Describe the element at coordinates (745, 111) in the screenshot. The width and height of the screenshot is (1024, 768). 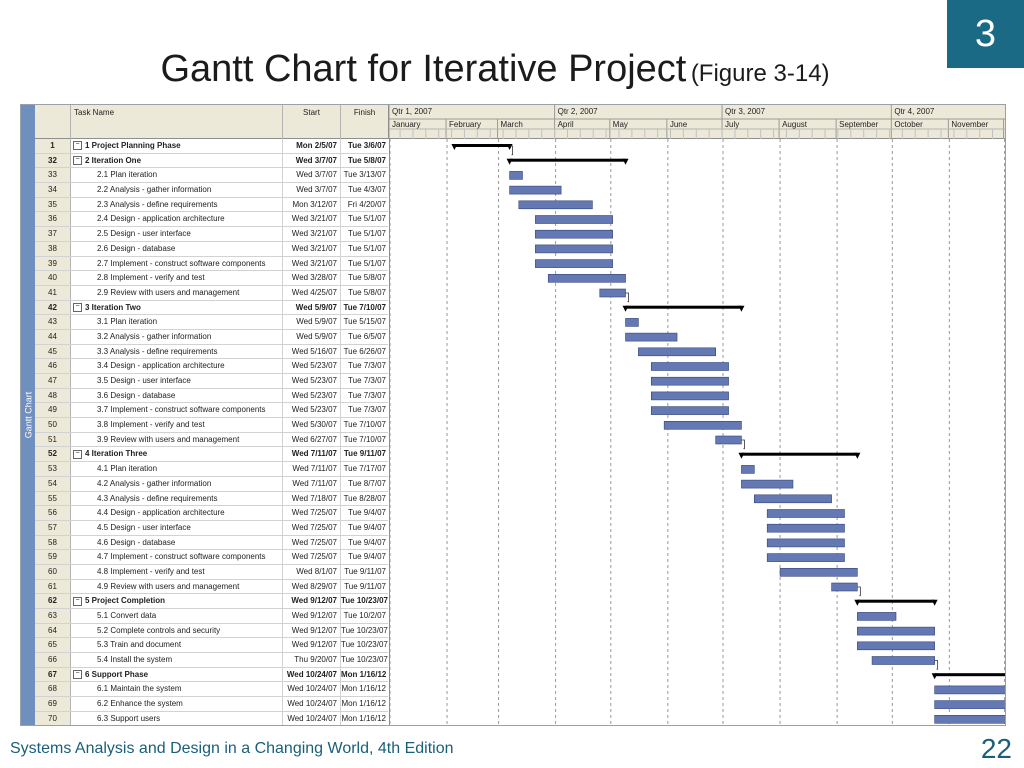
I see `quarter-label: Qtr 3, 2007` at that location.